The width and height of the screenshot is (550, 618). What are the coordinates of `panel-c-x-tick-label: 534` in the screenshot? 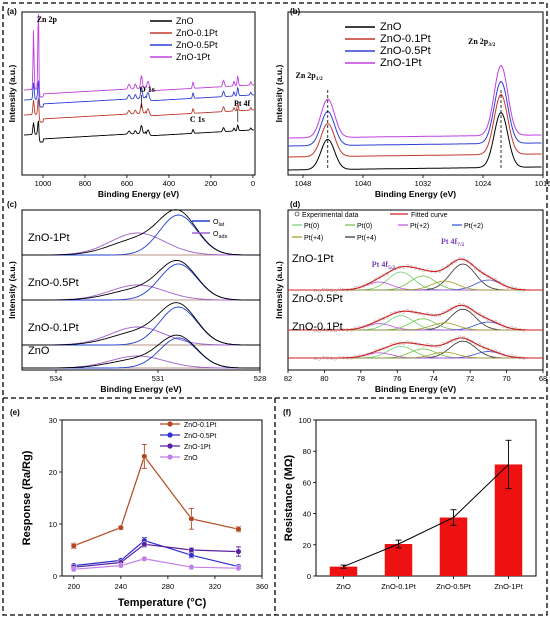 It's located at (56, 378).